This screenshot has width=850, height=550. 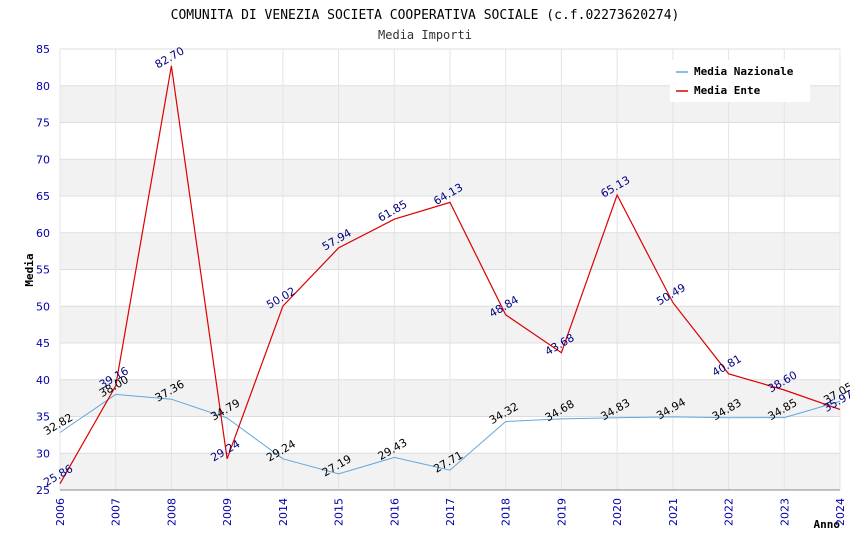 I want to click on x-tick-label: 2022, so click(x=729, y=512).